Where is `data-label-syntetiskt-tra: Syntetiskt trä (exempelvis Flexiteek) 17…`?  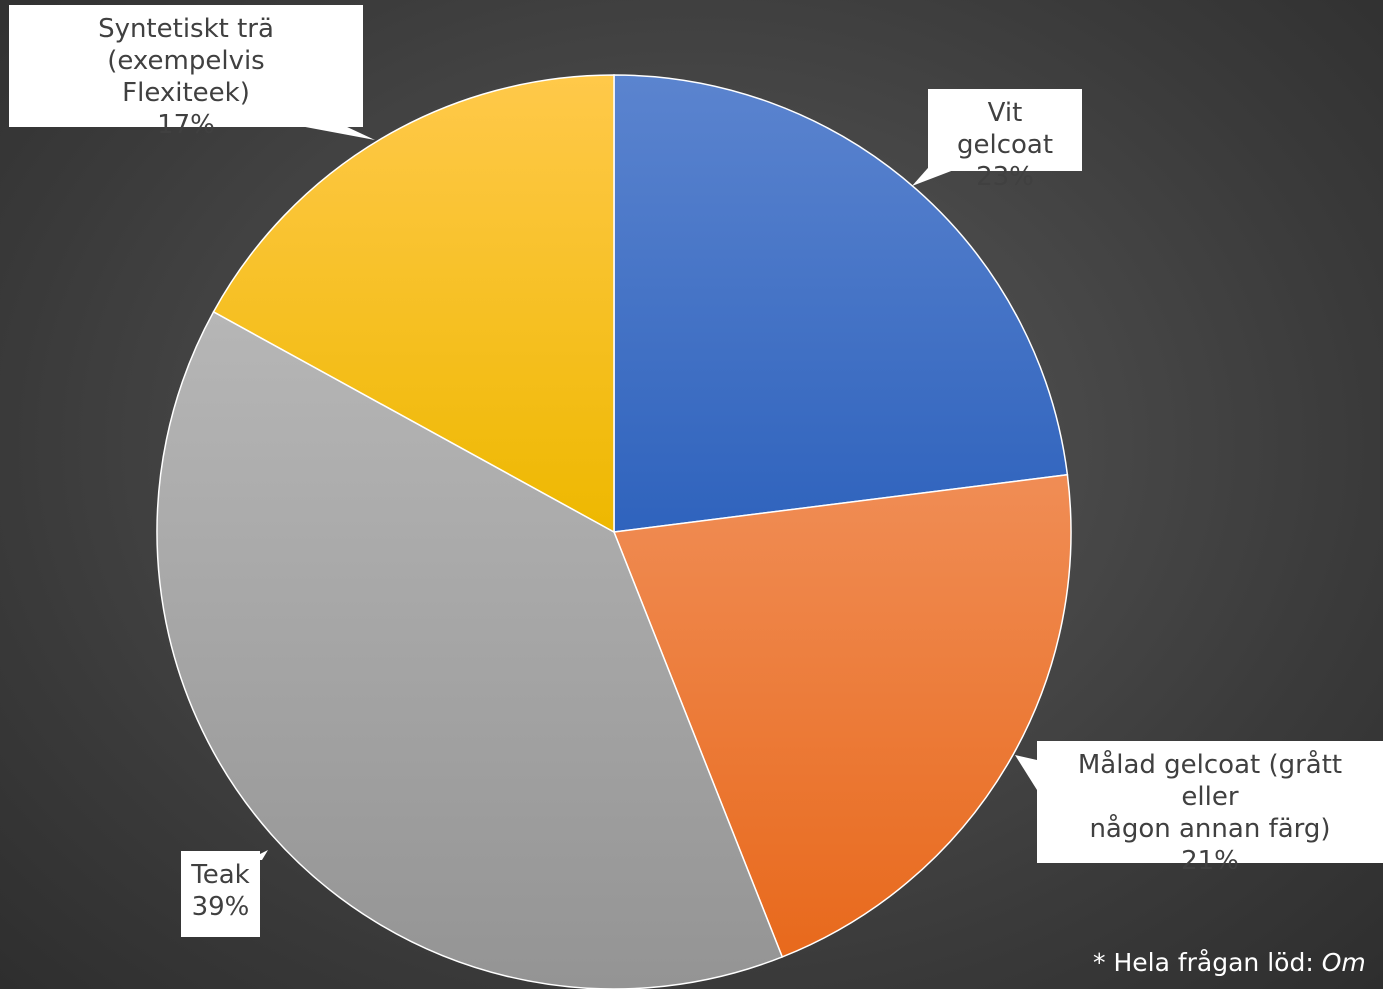 data-label-syntetiskt-tra: Syntetiskt trä (exempelvis Flexiteek) 17… is located at coordinates (186, 72).